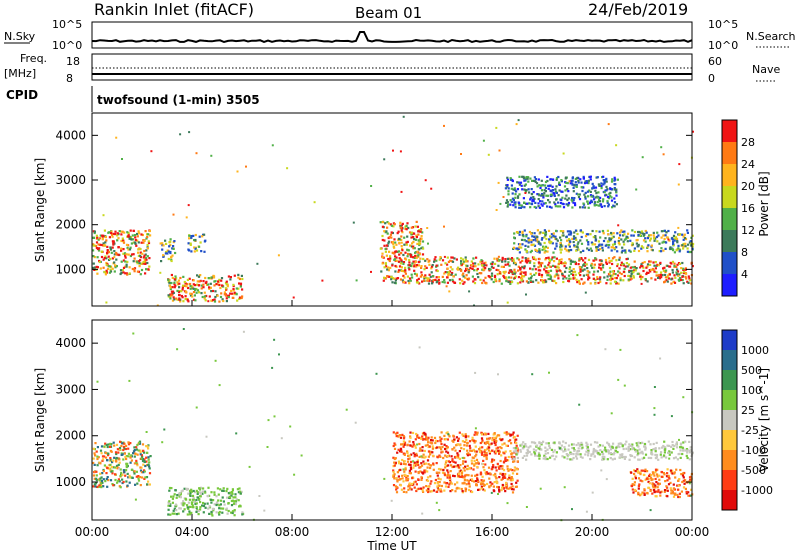 Image resolution: width=800 pixels, height=554 pixels. I want to click on x-axis-label: Time UT, so click(391, 546).